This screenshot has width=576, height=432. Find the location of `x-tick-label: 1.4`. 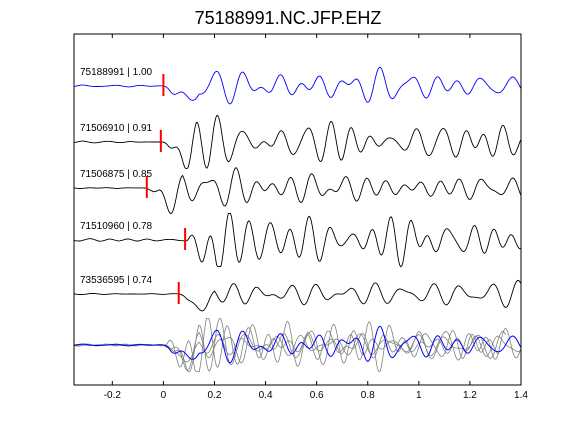

x-tick-label: 1.4 is located at coordinates (521, 395).